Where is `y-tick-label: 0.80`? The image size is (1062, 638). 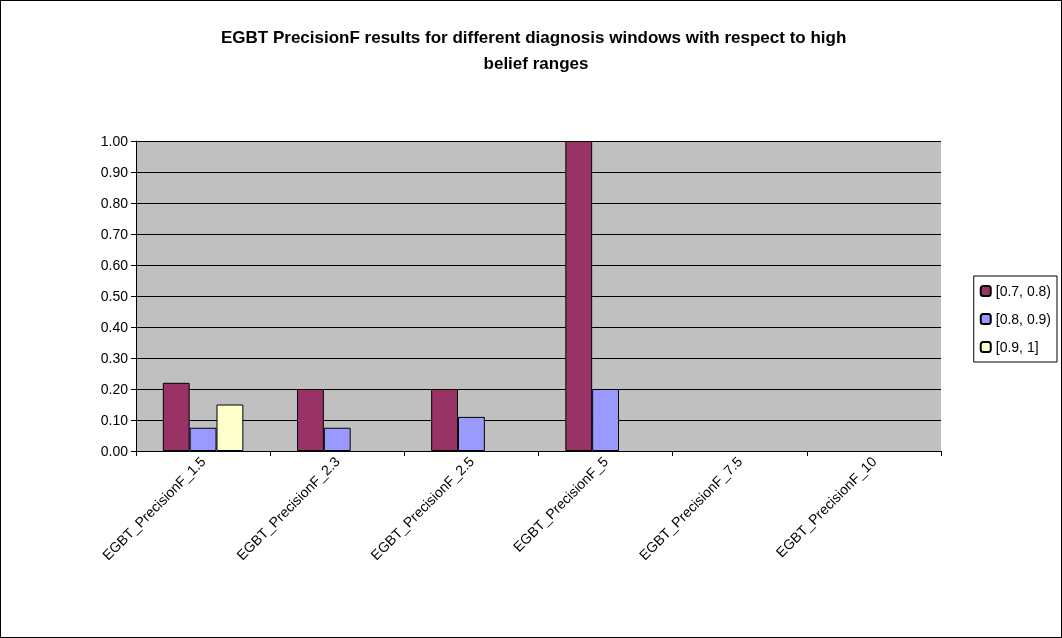
y-tick-label: 0.80 is located at coordinates (114, 203).